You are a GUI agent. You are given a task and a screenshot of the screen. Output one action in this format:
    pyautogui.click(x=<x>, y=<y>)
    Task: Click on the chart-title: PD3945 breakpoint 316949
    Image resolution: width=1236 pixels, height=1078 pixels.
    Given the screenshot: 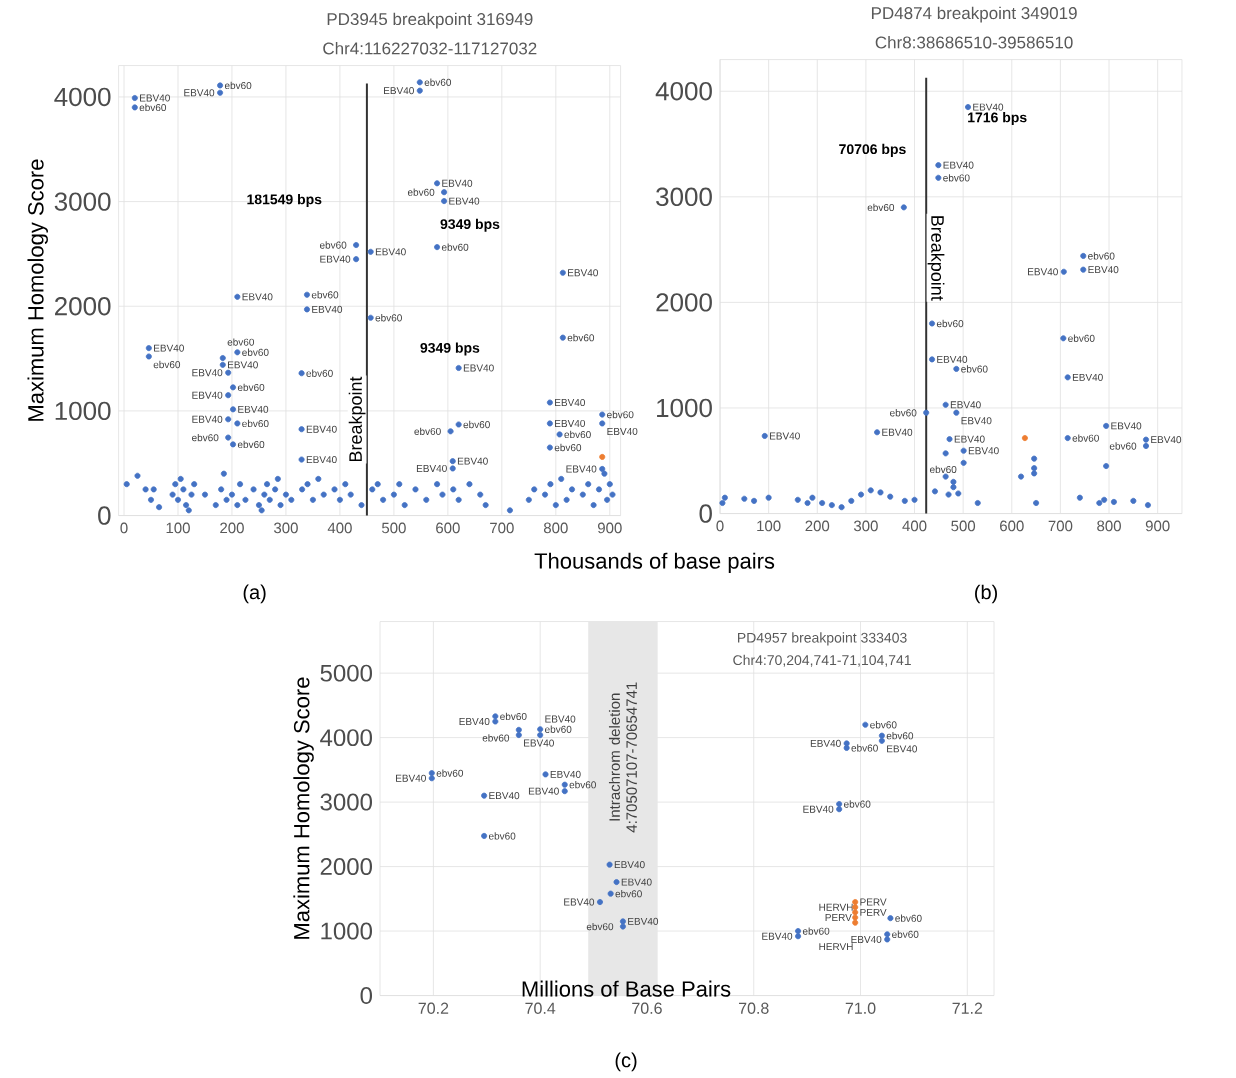 What is the action you would take?
    pyautogui.click(x=430, y=20)
    